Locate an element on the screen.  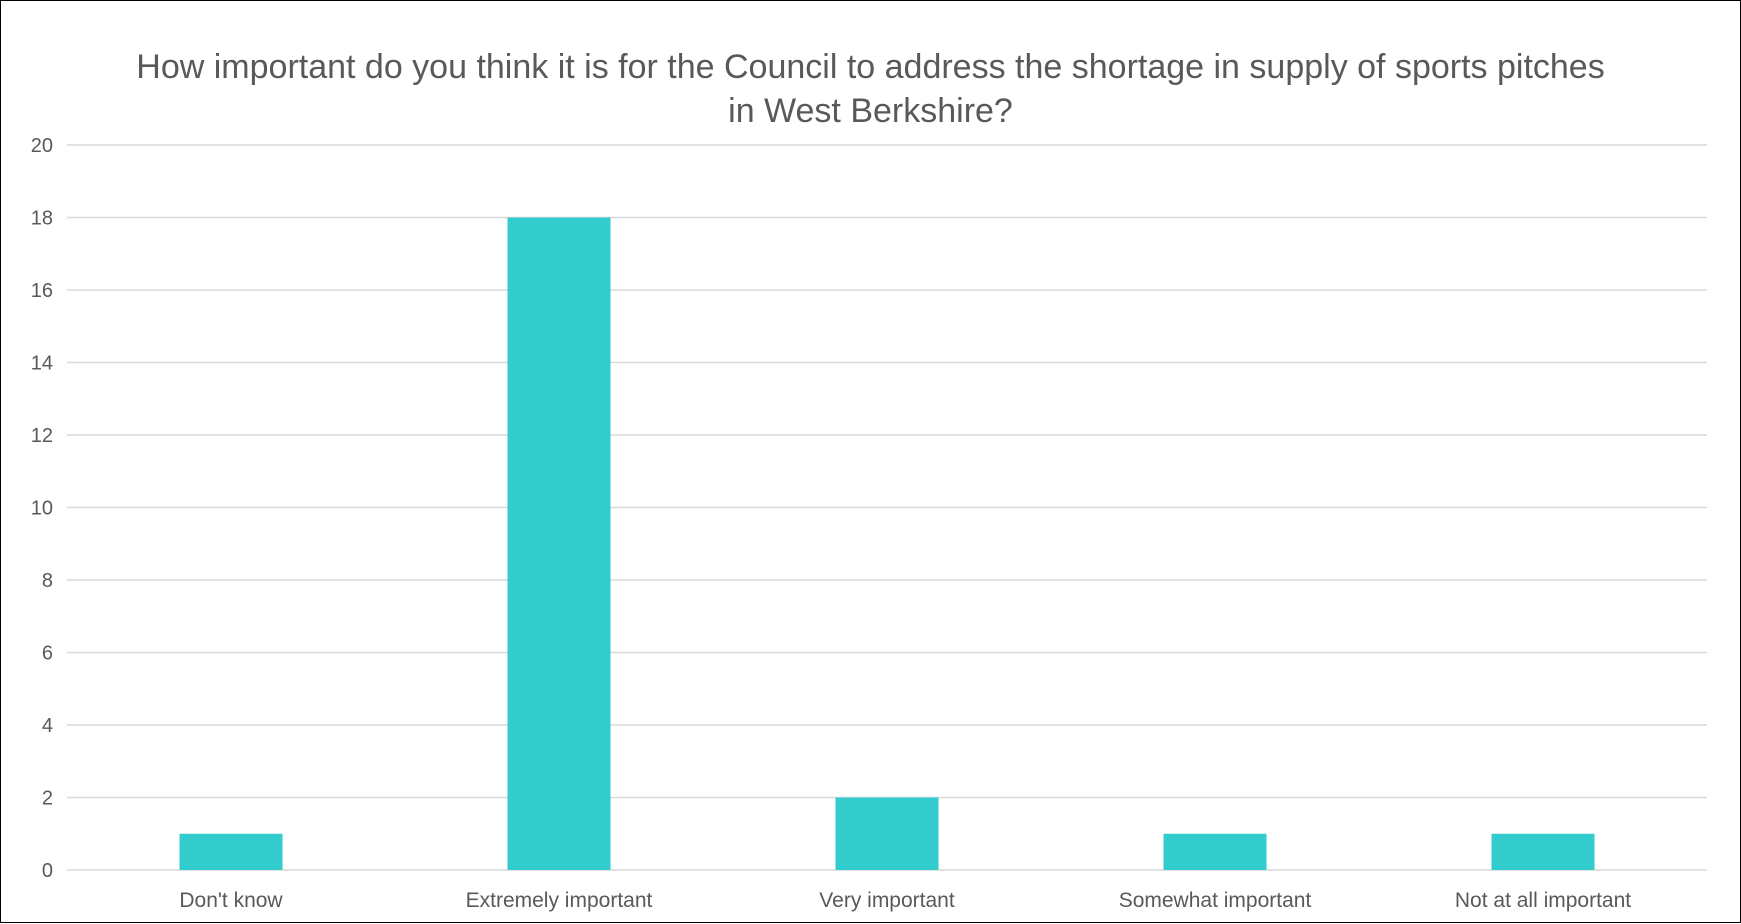
y-tick-label: 6 is located at coordinates (47, 654).